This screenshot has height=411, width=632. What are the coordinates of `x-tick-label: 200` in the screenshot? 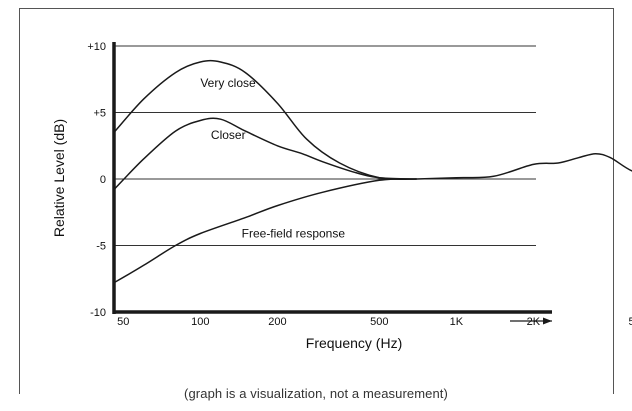 It's located at (277, 322).